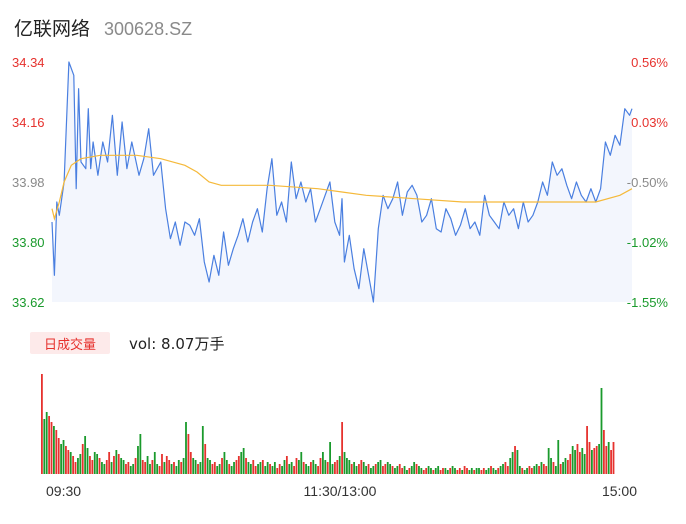 Image resolution: width=686 pixels, height=524 pixels. I want to click on percent-tick-label: -1.02%, so click(648, 242).